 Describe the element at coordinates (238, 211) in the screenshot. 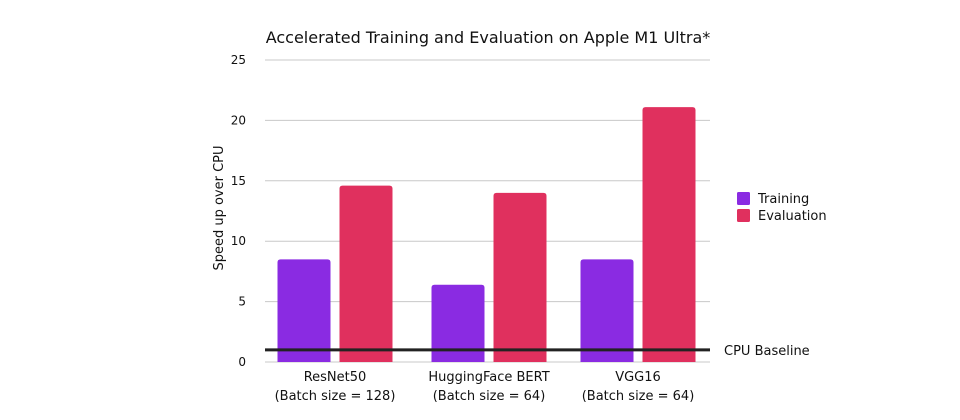

I see `y-axis-ticks: 0 5 10 15 20 25` at that location.